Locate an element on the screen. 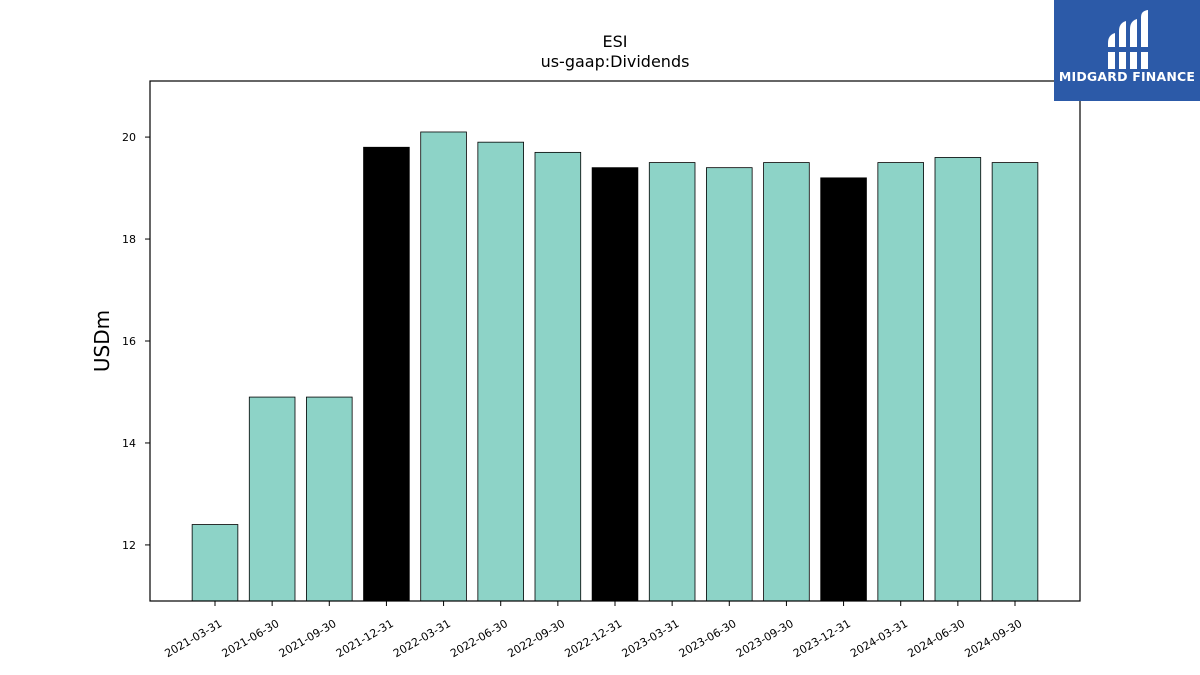 Image resolution: width=1200 pixels, height=675 pixels. x-tick-label: 2024-06-30 is located at coordinates (936, 638).